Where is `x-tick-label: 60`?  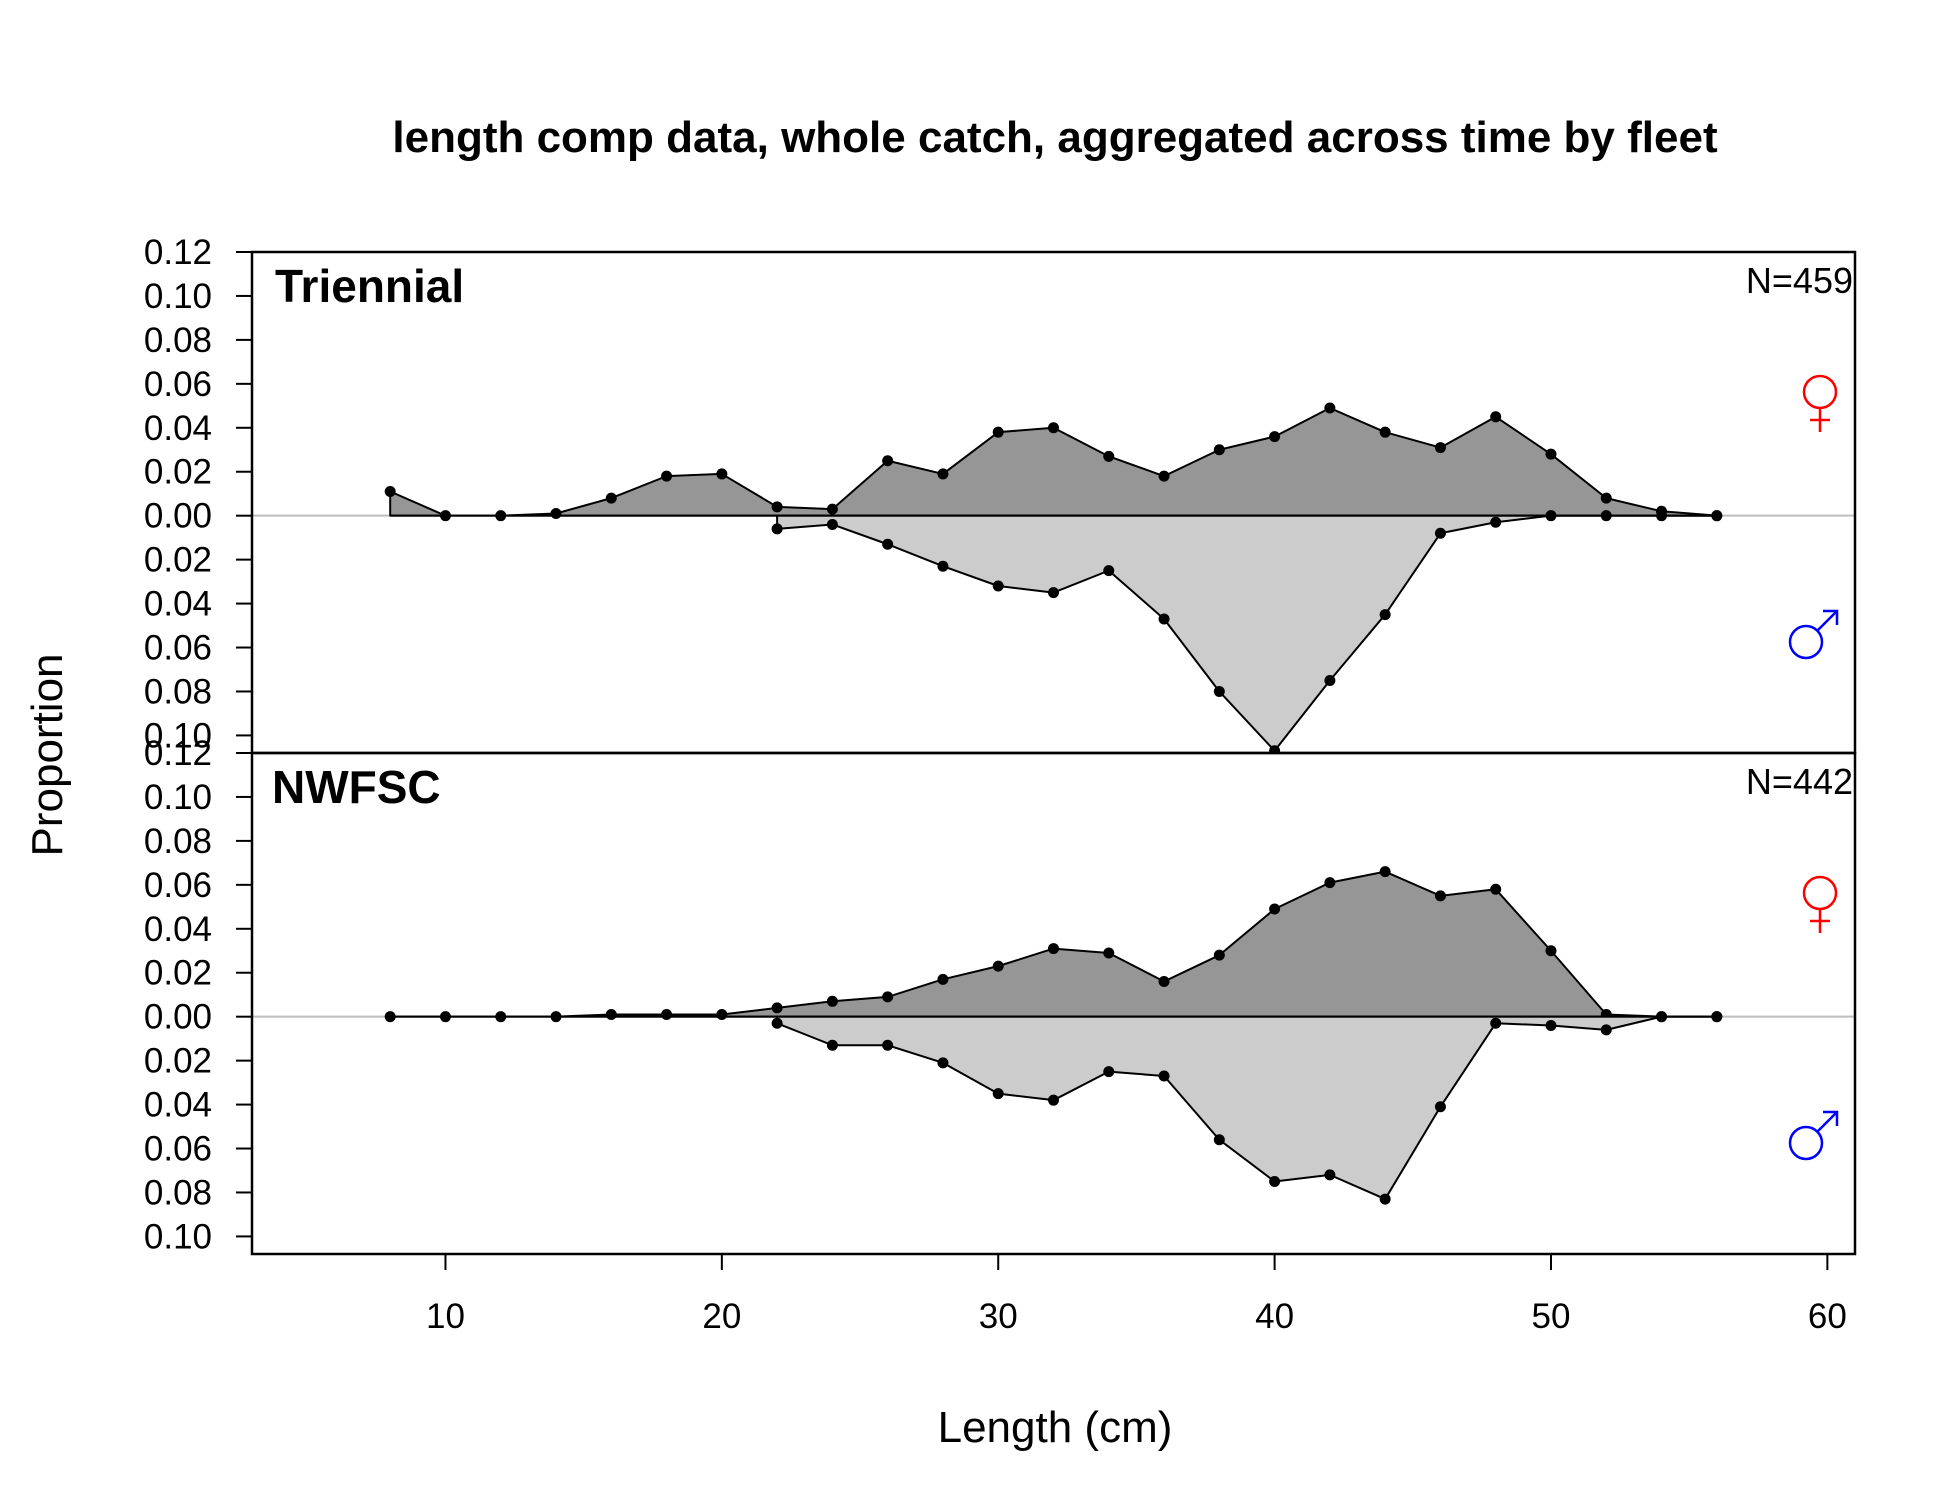
x-tick-label: 60 is located at coordinates (1827, 1316).